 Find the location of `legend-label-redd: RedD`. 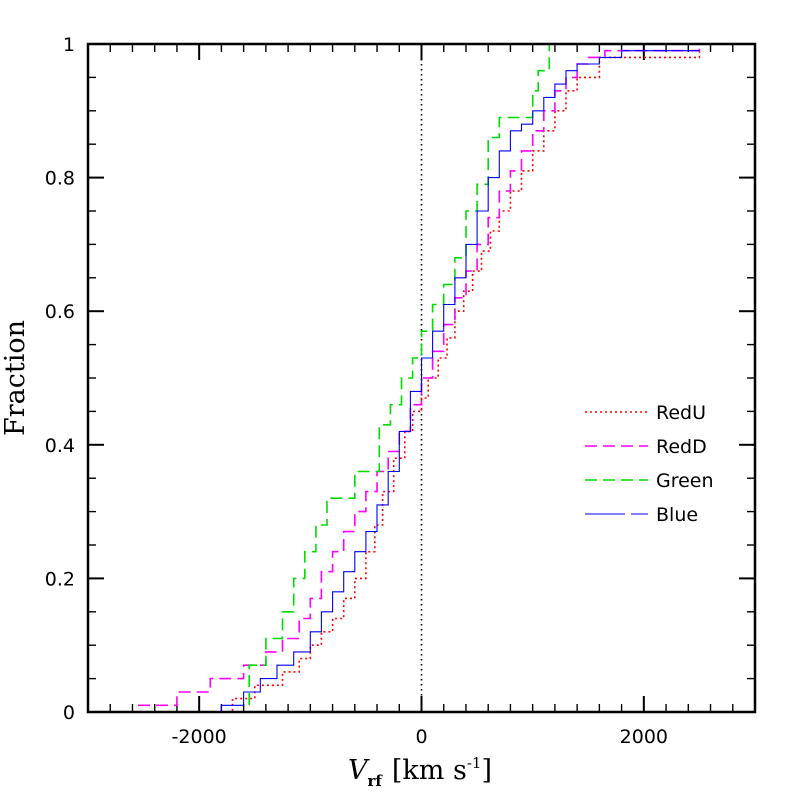

legend-label-redd: RedD is located at coordinates (681, 447).